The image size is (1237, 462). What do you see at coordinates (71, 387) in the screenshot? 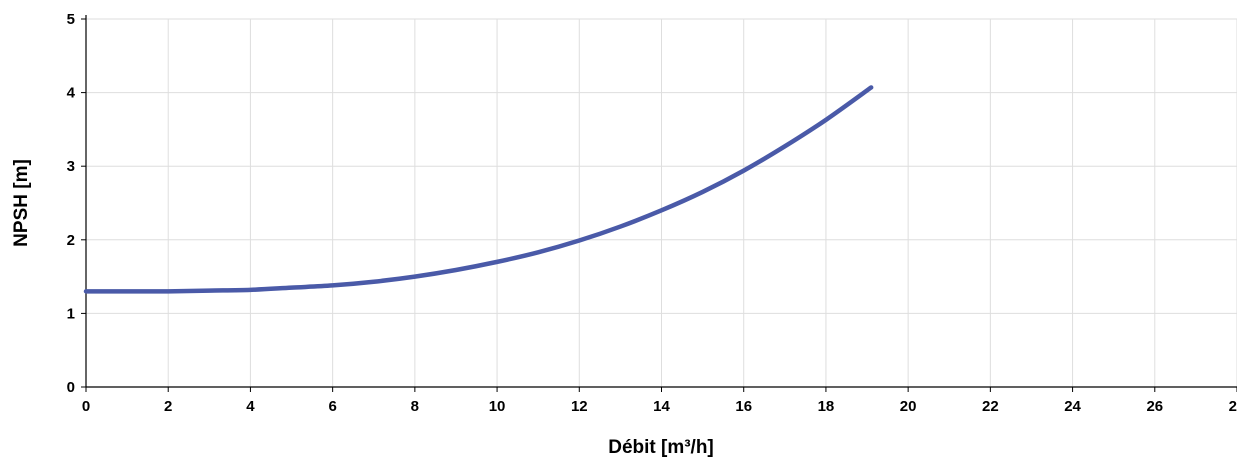
I see `y-tick-label: 0` at bounding box center [71, 387].